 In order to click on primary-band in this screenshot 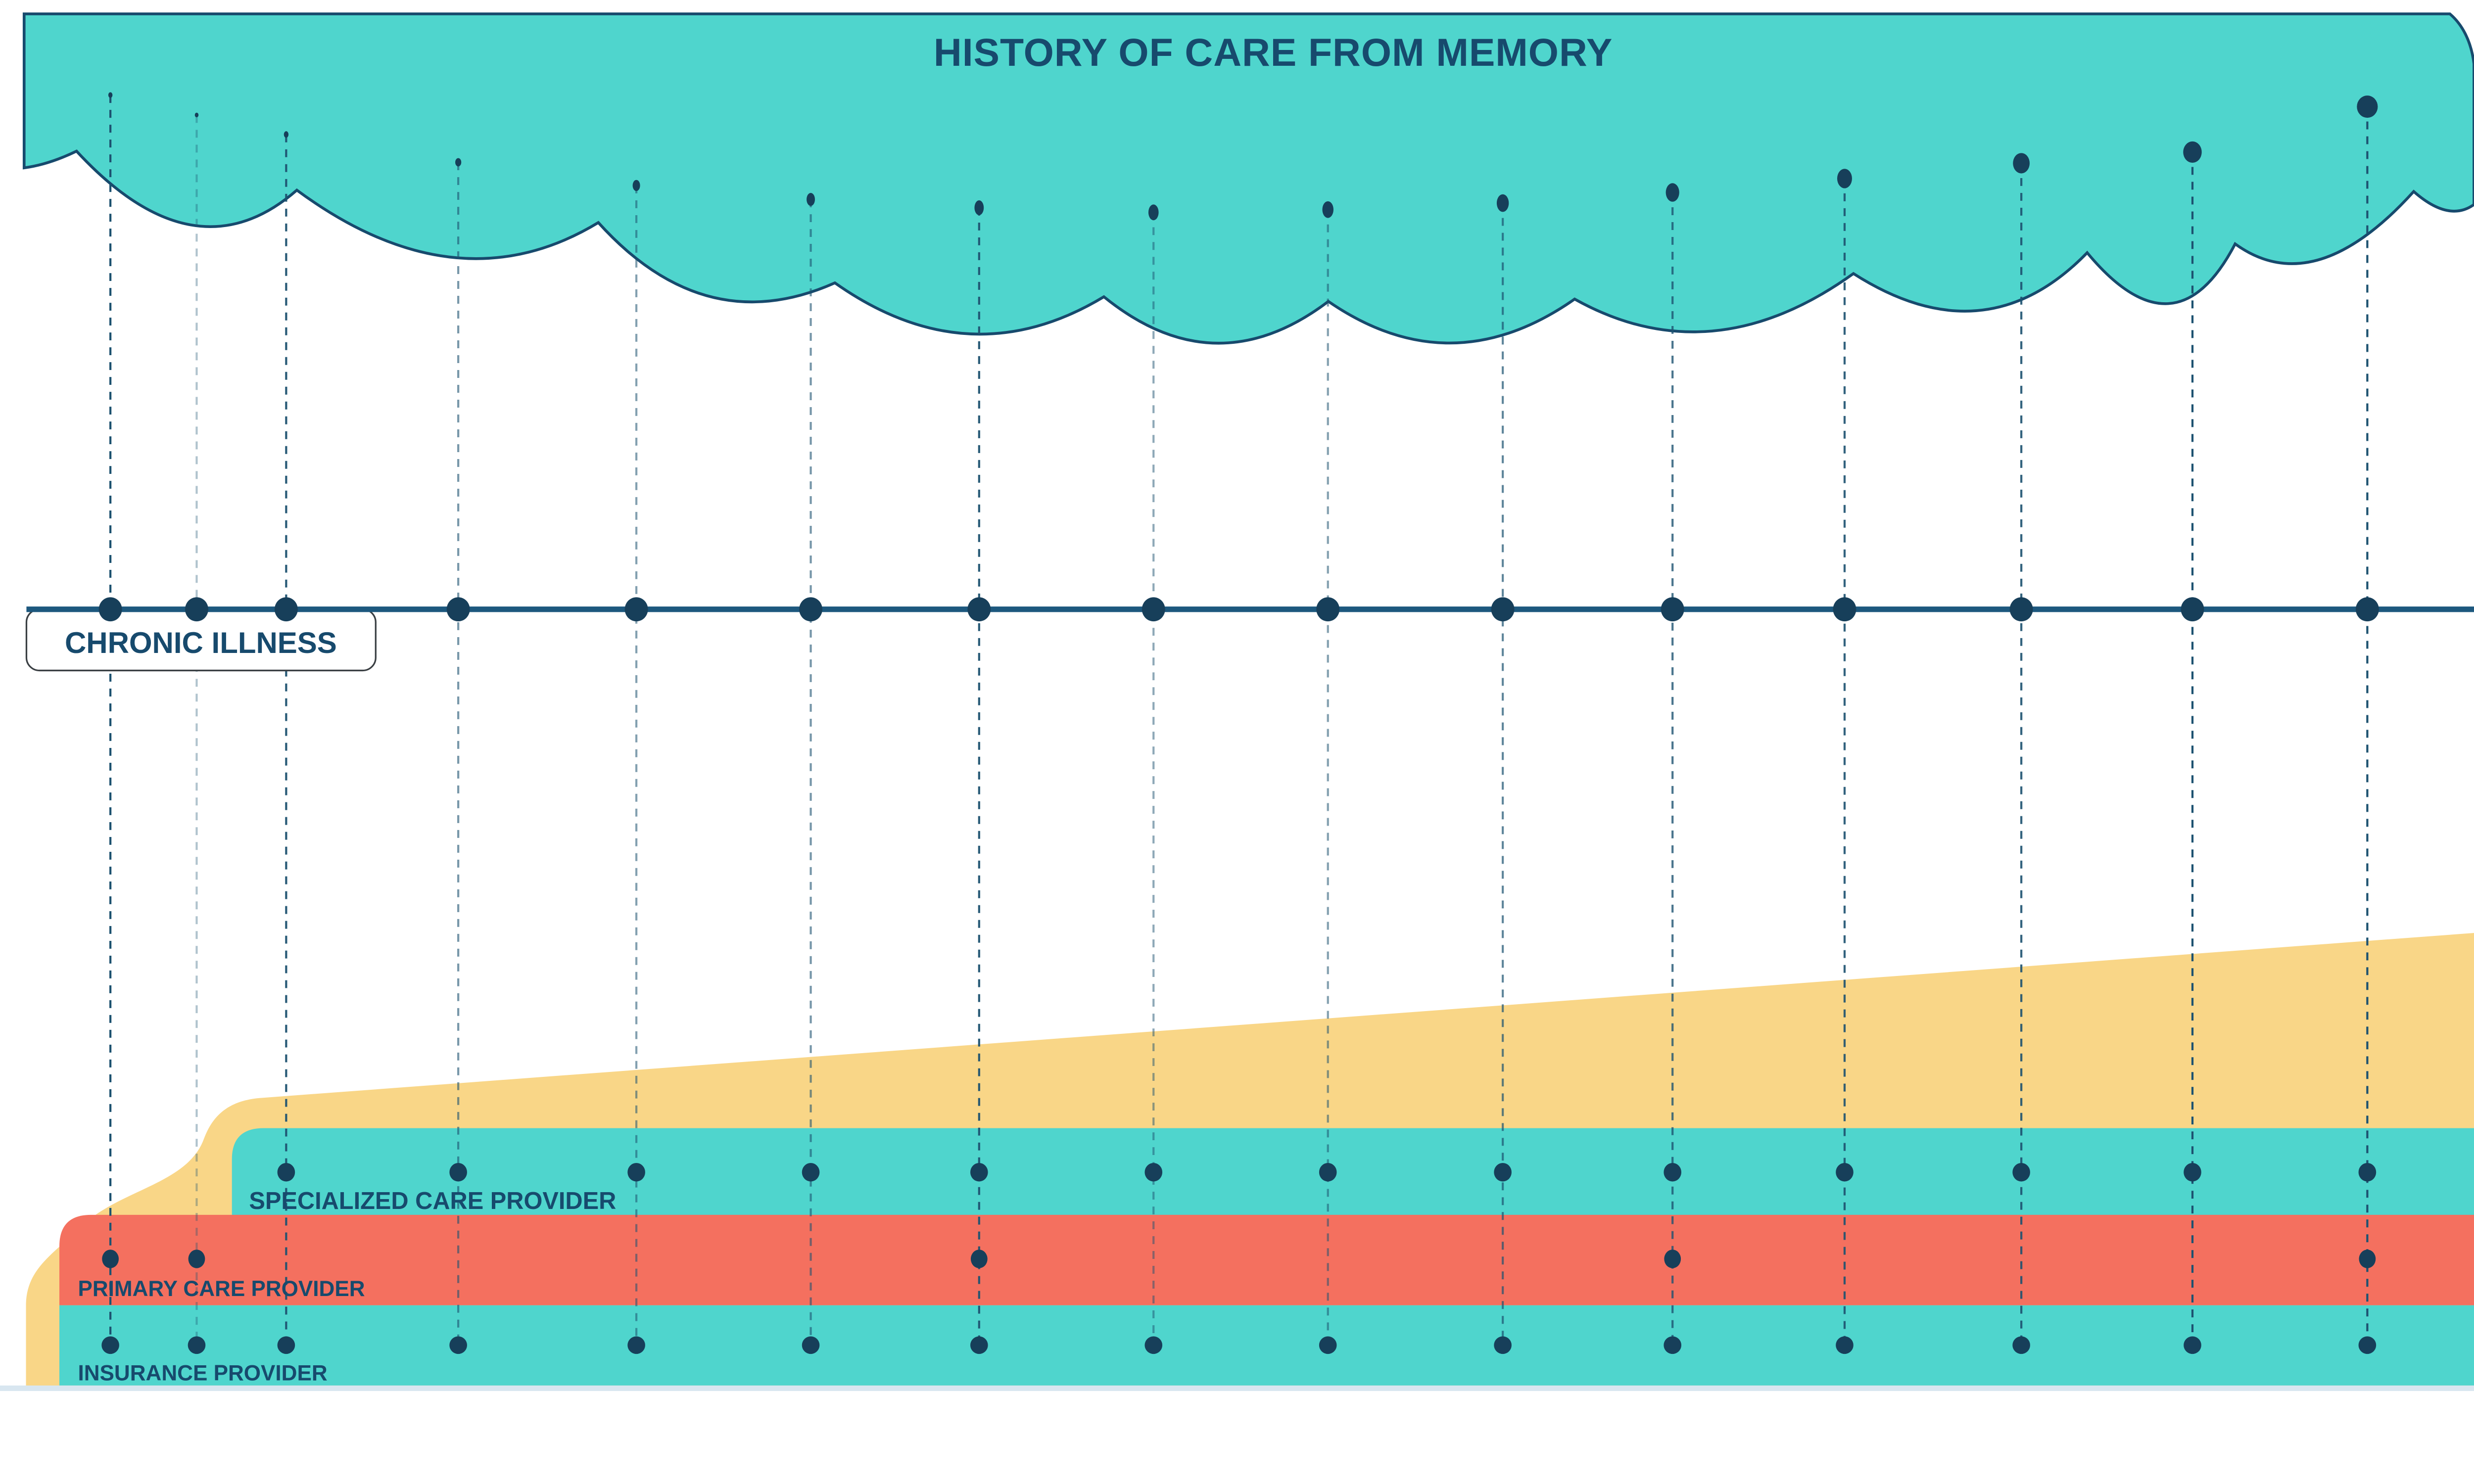, I will do `click(1267, 1259)`.